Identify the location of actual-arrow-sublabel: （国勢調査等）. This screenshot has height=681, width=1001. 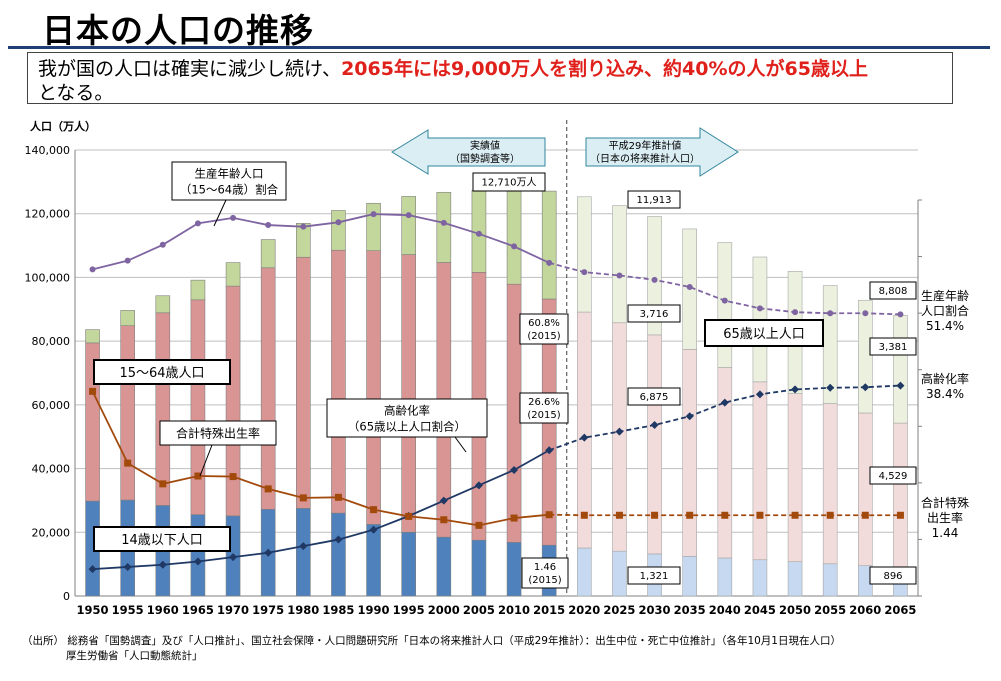
(485, 158).